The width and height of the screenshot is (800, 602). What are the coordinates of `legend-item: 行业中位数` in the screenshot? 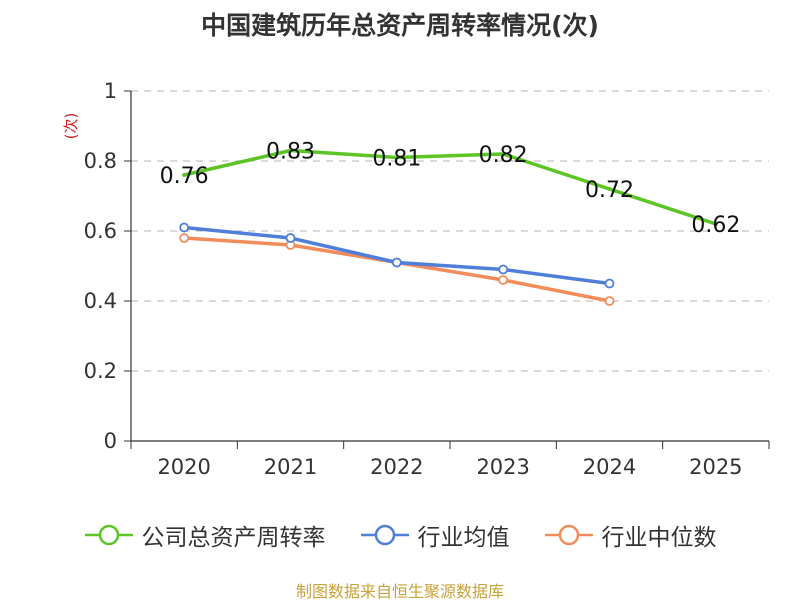 It's located at (630, 535).